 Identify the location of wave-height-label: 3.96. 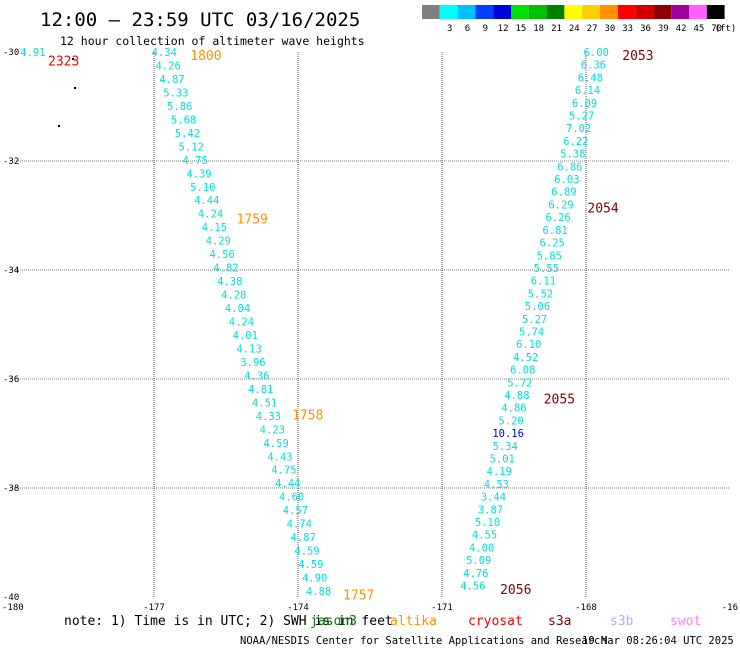
(252, 363).